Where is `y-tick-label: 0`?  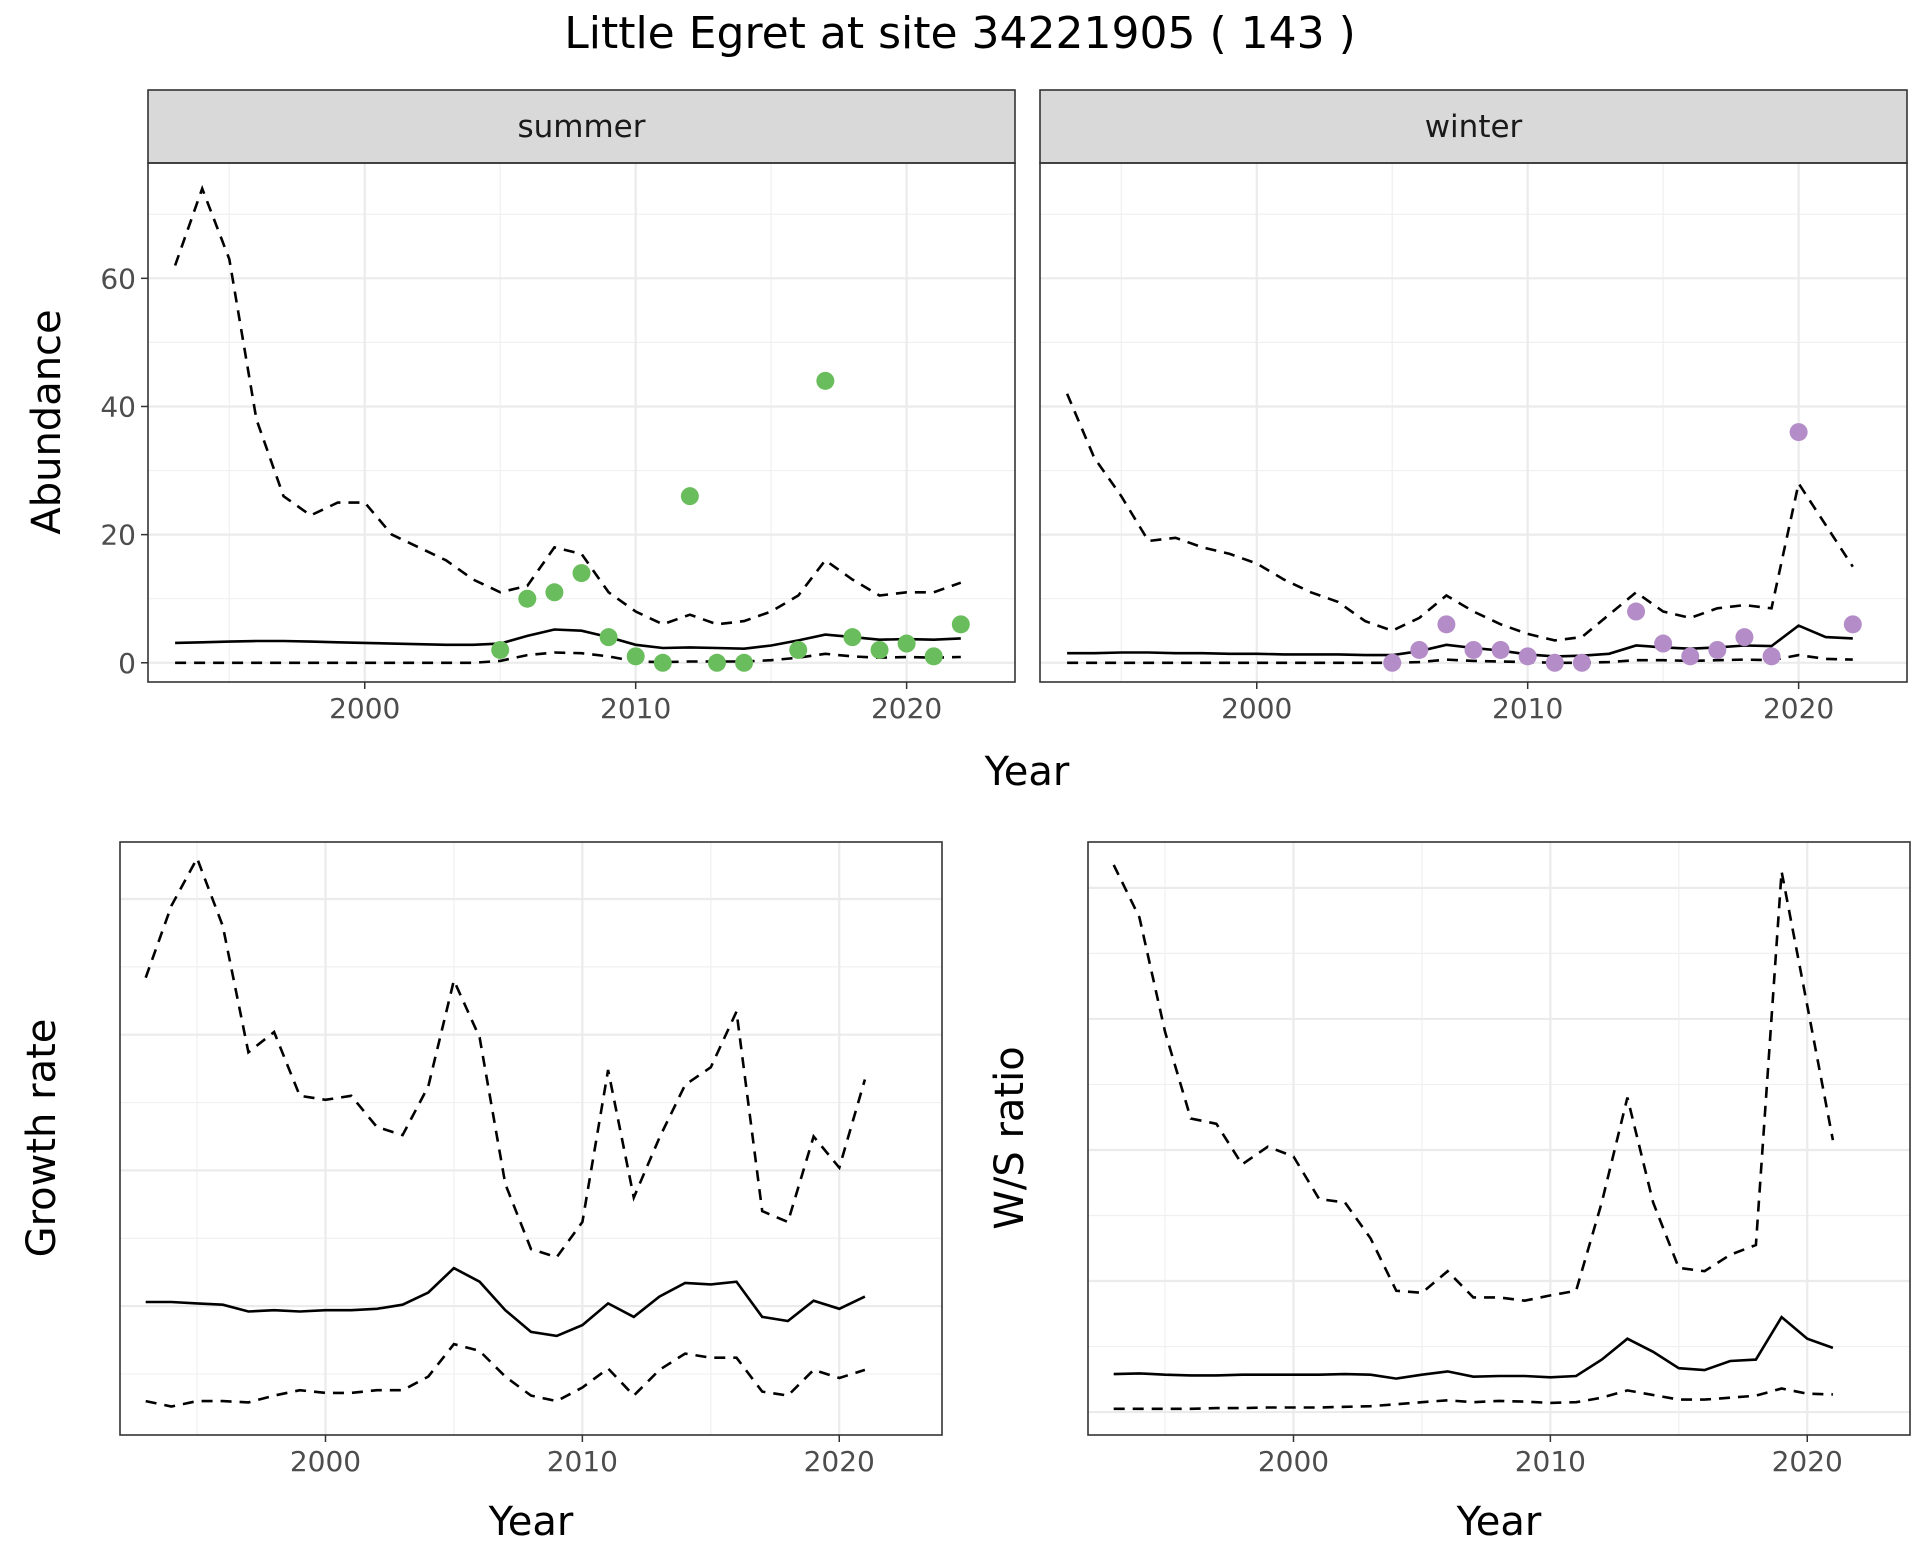
y-tick-label: 0 is located at coordinates (127, 663).